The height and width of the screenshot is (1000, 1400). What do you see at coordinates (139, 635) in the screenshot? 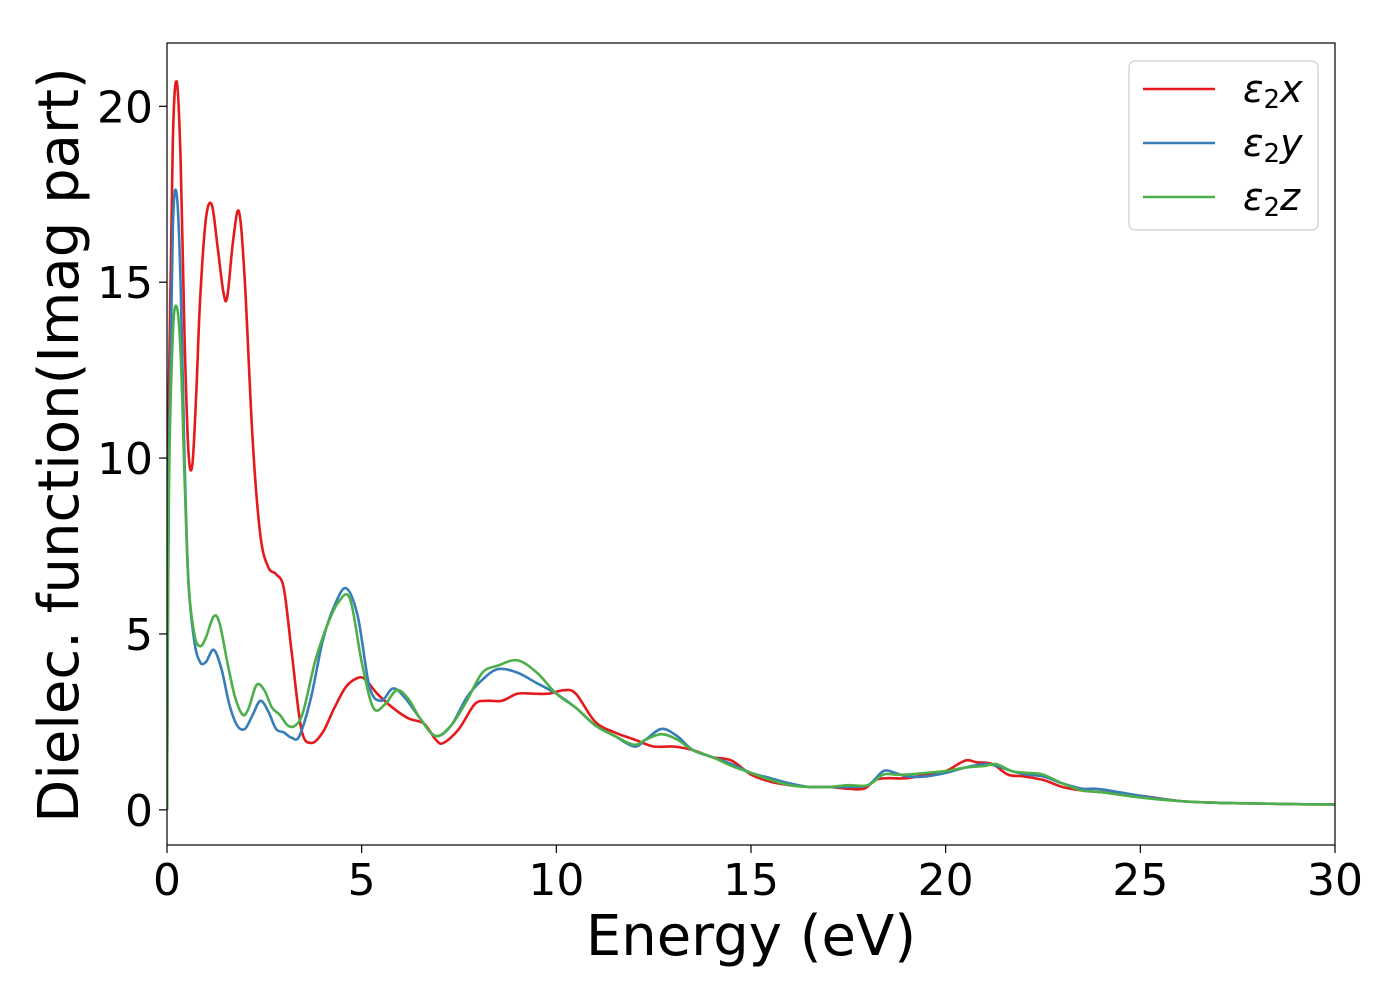
I see `y-tick-label: 5` at bounding box center [139, 635].